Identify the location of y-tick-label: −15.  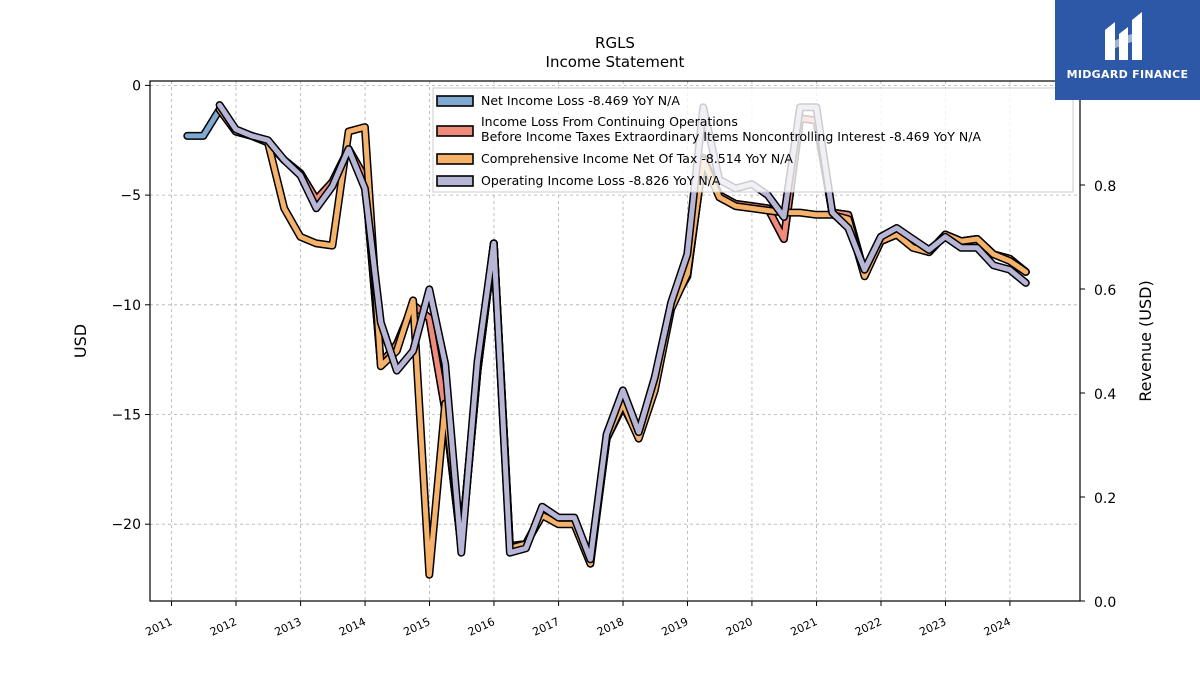
(126, 416).